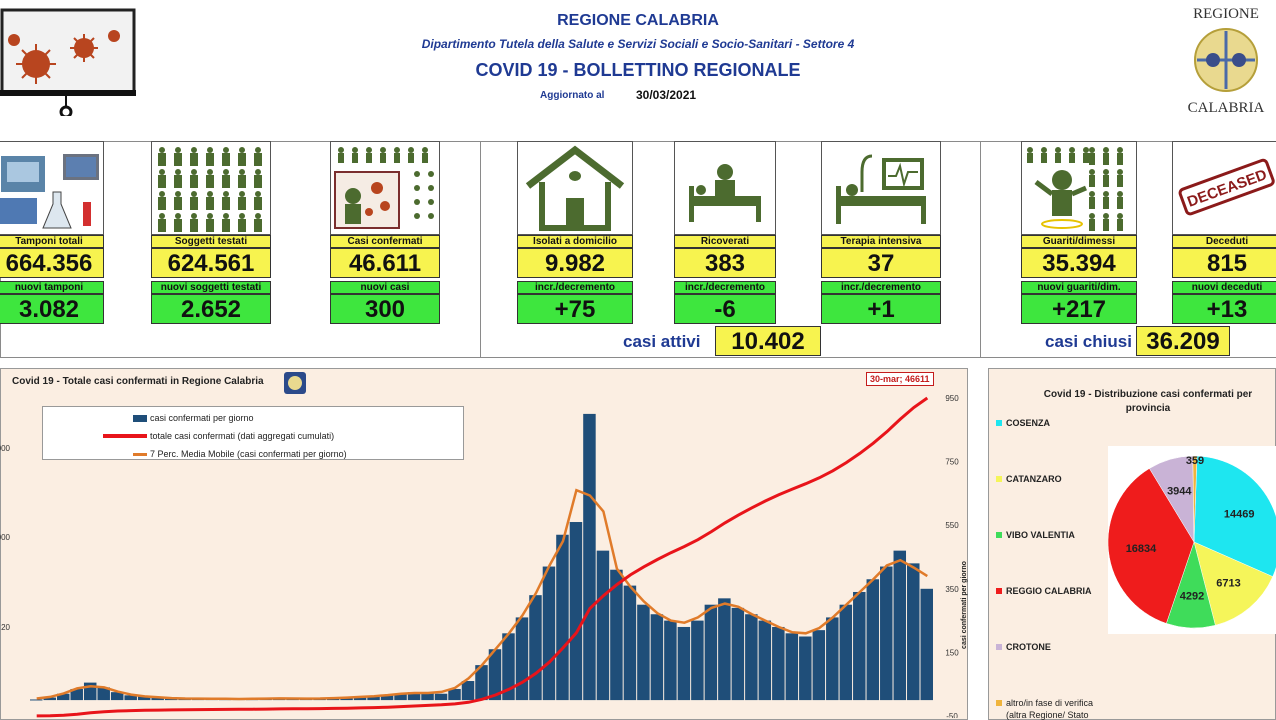  I want to click on pie-slice-catanzaro, so click(1233, 583).